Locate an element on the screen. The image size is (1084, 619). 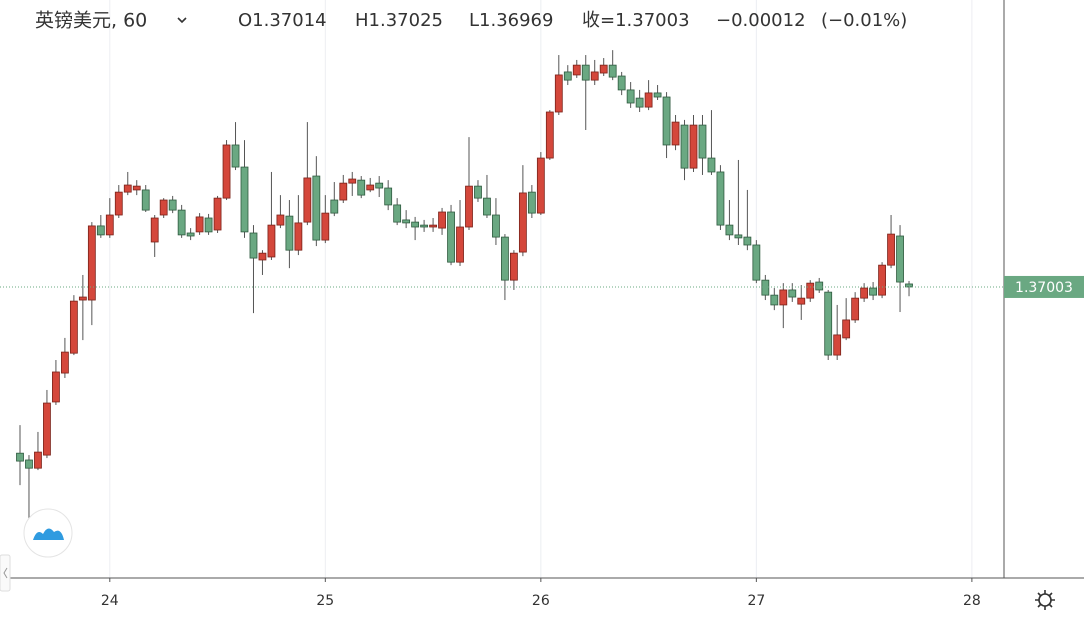
last-price-label: 1.37003 is located at coordinates (1044, 288).